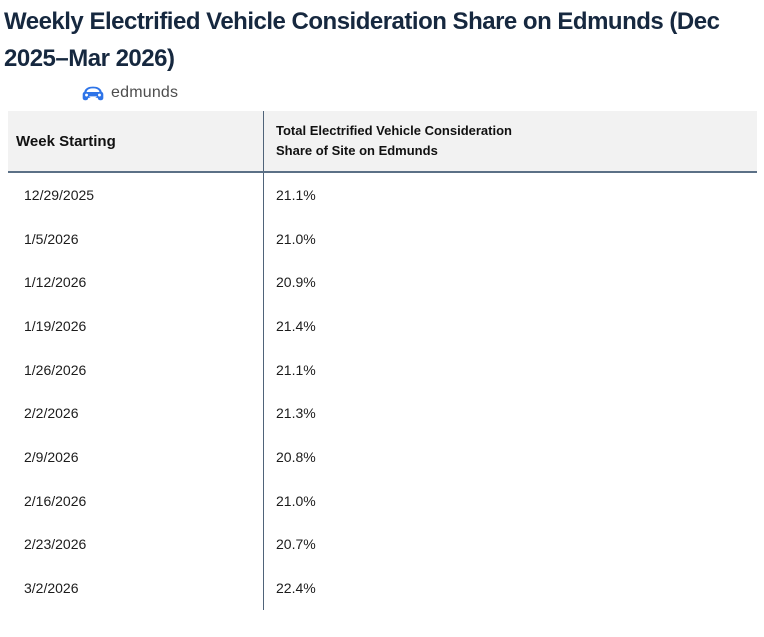 The image size is (764, 637). What do you see at coordinates (51, 413) in the screenshot?
I see `week-cell: 2/2/2026` at bounding box center [51, 413].